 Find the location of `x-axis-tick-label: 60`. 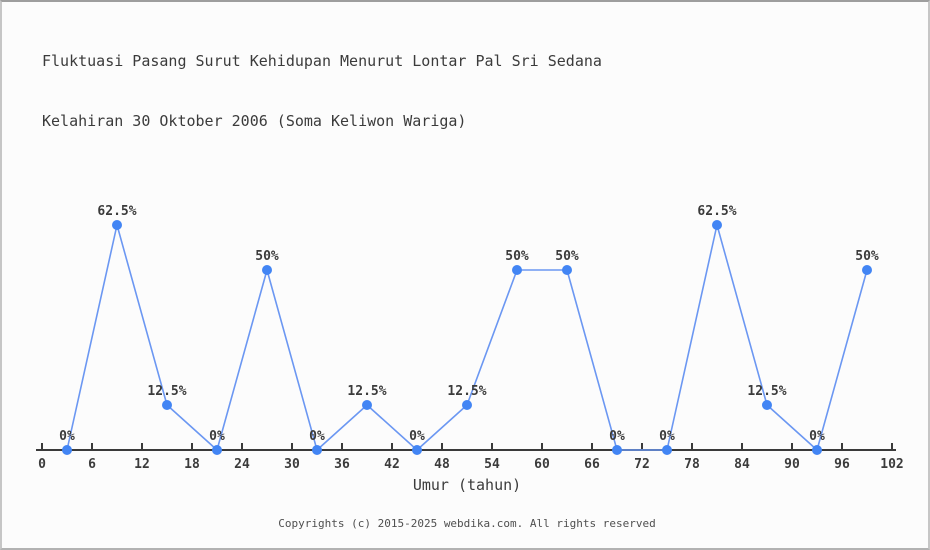

x-axis-tick-label: 60 is located at coordinates (542, 464).